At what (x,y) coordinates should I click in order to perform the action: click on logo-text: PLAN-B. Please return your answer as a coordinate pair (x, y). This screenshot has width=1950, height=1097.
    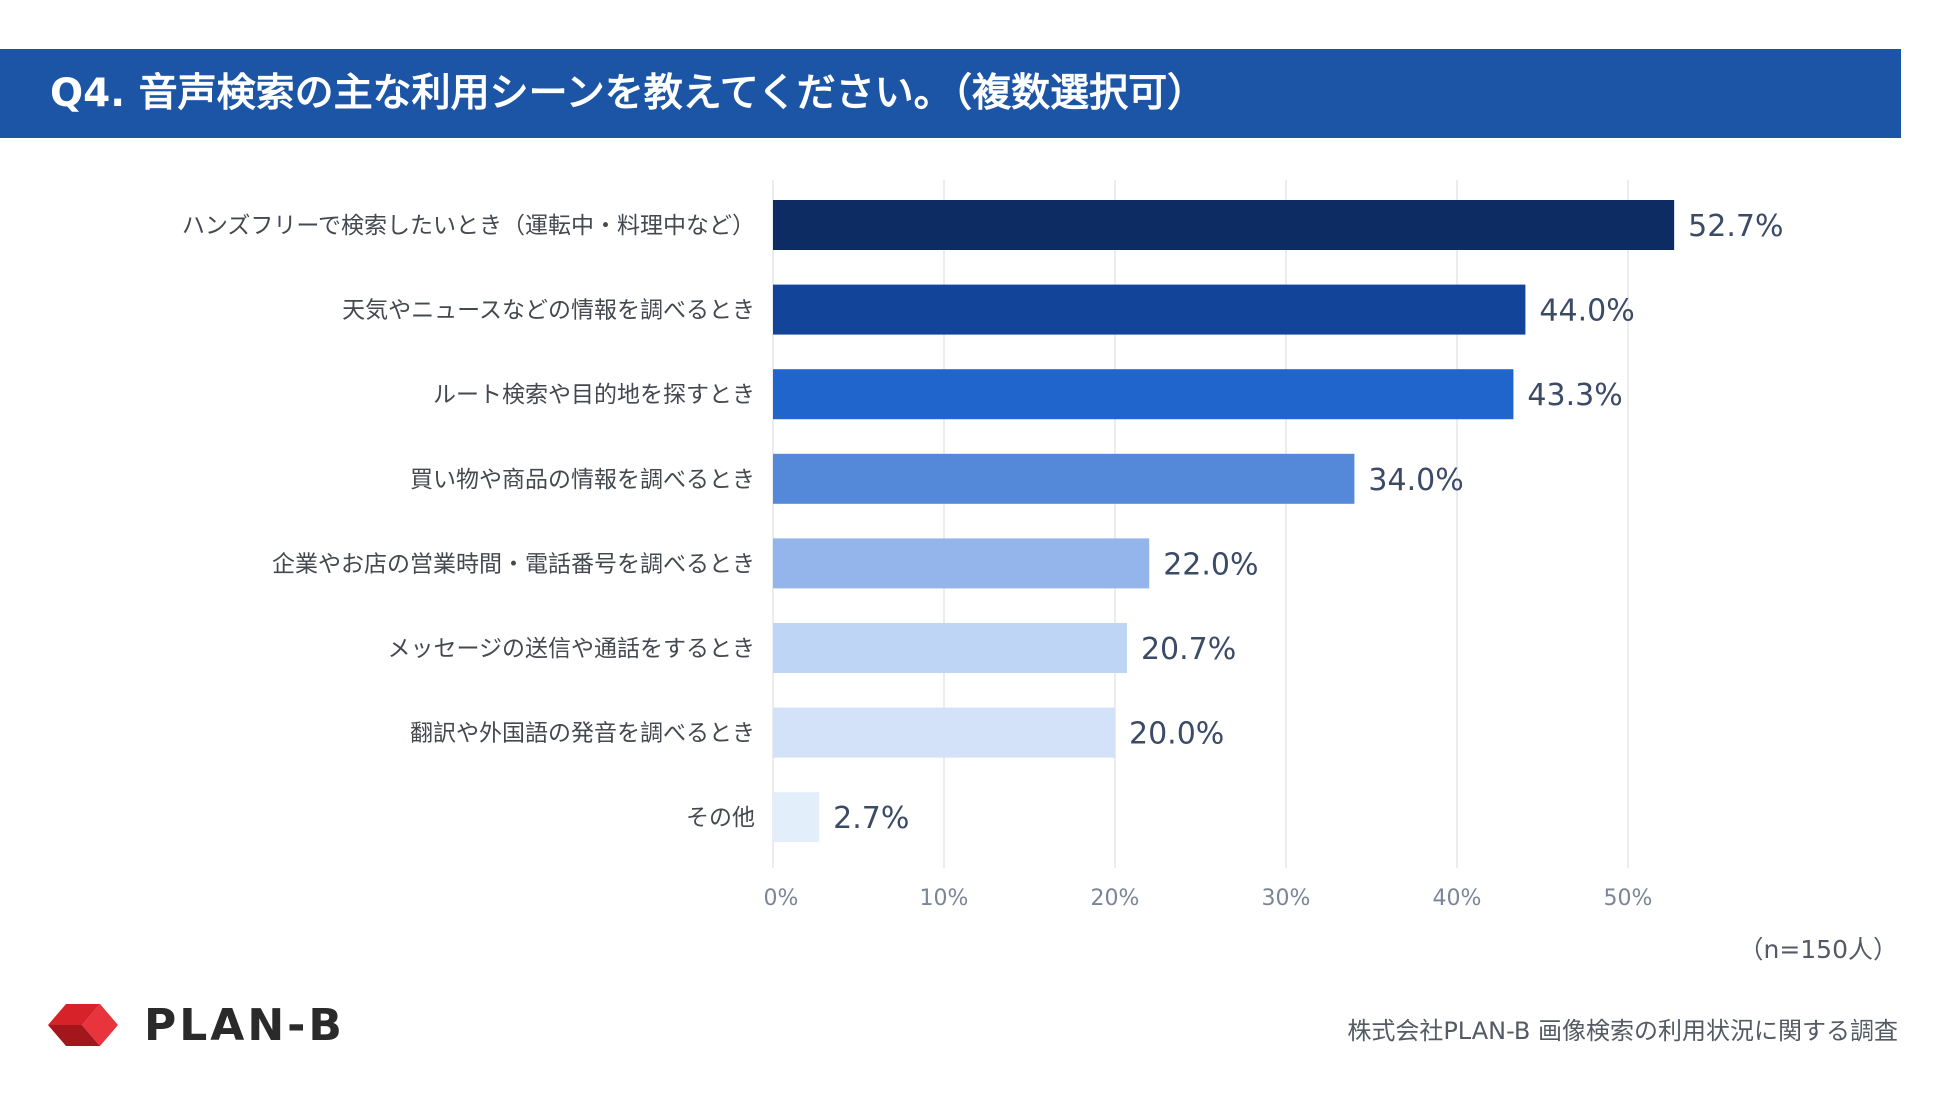
    Looking at the image, I should click on (244, 1025).